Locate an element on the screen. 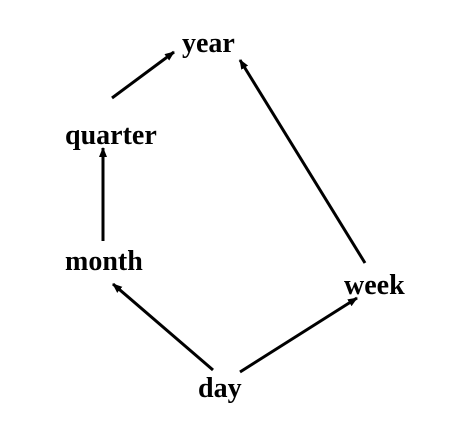 This screenshot has height=427, width=466. edge-day-to-month is located at coordinates (163, 327).